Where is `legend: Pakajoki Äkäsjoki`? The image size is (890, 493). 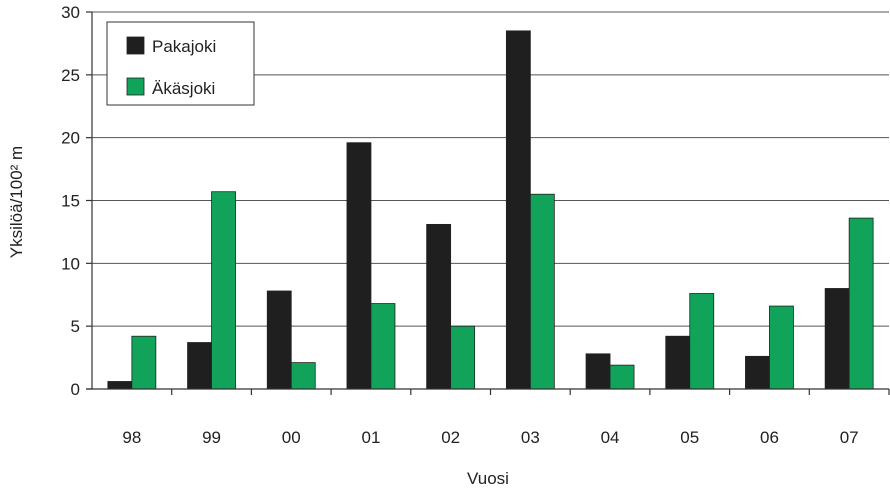
legend: Pakajoki Äkäsjoki is located at coordinates (180, 63).